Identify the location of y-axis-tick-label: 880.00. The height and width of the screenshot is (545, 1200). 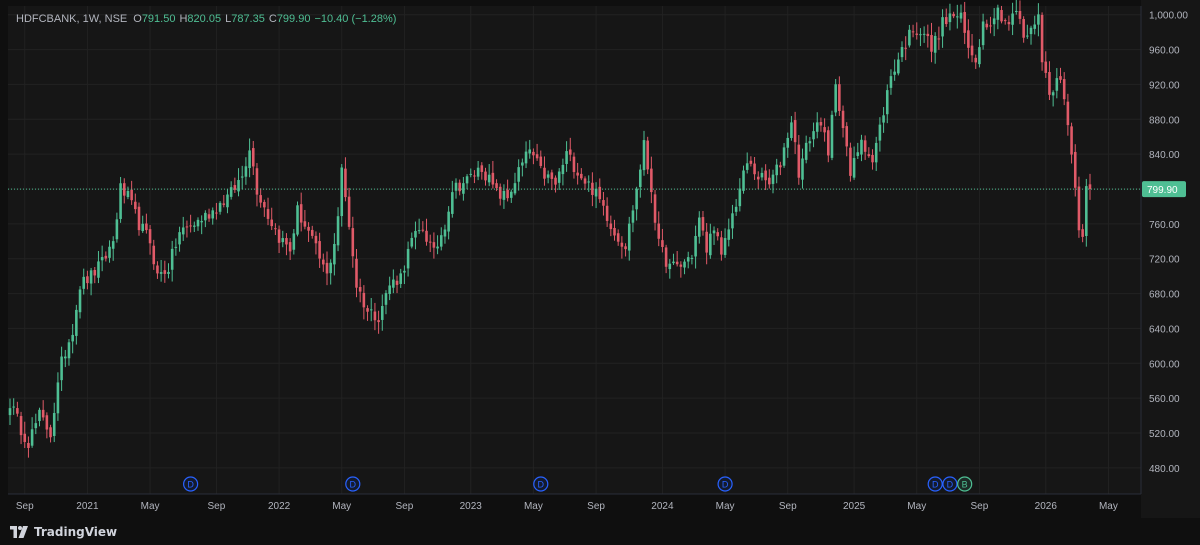
(1164, 120).